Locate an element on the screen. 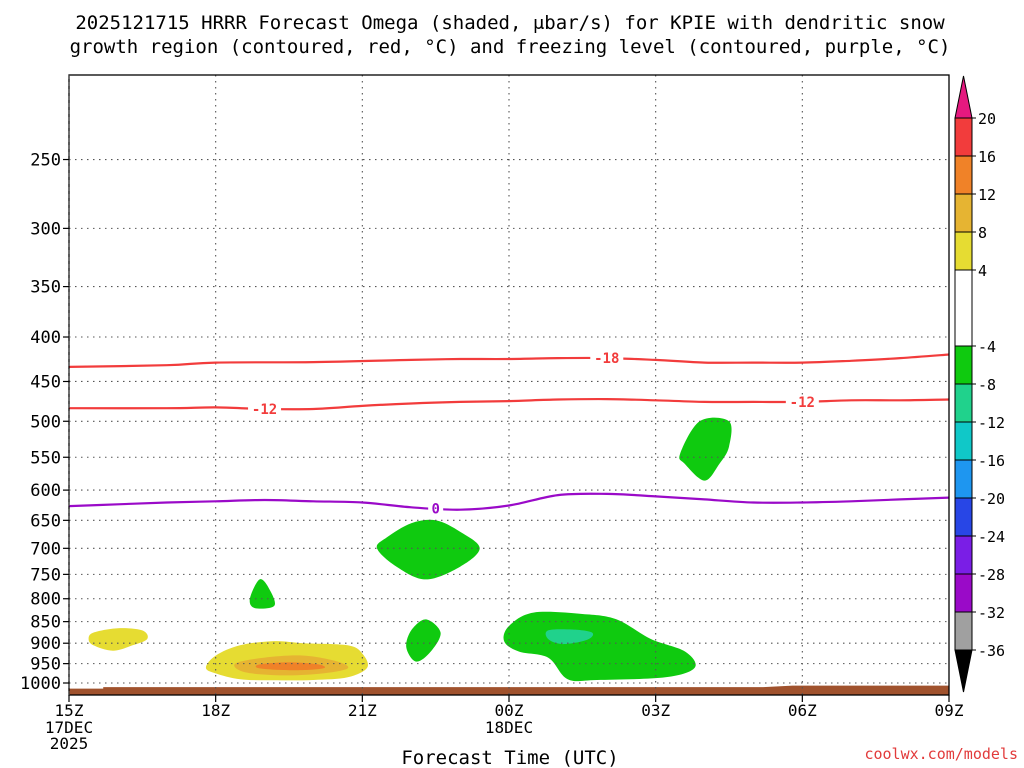  colorbar-bin--32-to--28 is located at coordinates (963, 593).